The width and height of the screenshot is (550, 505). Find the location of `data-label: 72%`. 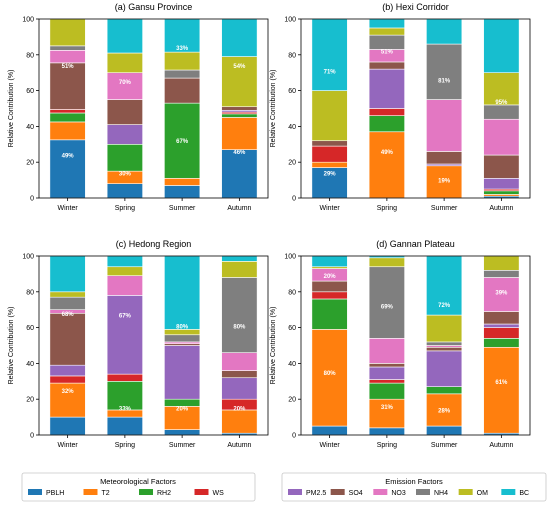

data-label: 72% is located at coordinates (444, 306).